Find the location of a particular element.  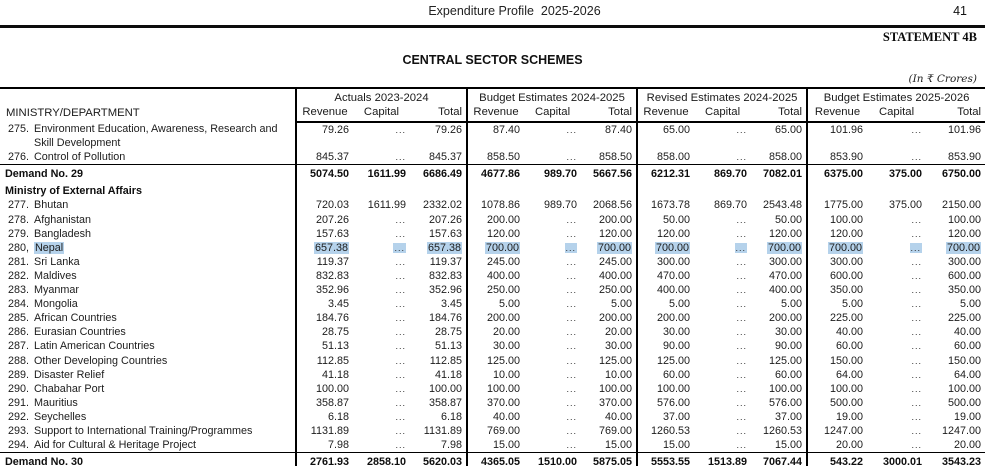

value-cell: 245.00 is located at coordinates (616, 261).